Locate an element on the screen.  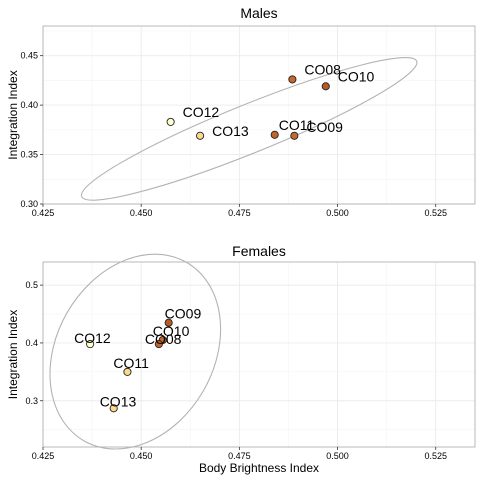
y-tick-label: 0.45 is located at coordinates (29, 56).